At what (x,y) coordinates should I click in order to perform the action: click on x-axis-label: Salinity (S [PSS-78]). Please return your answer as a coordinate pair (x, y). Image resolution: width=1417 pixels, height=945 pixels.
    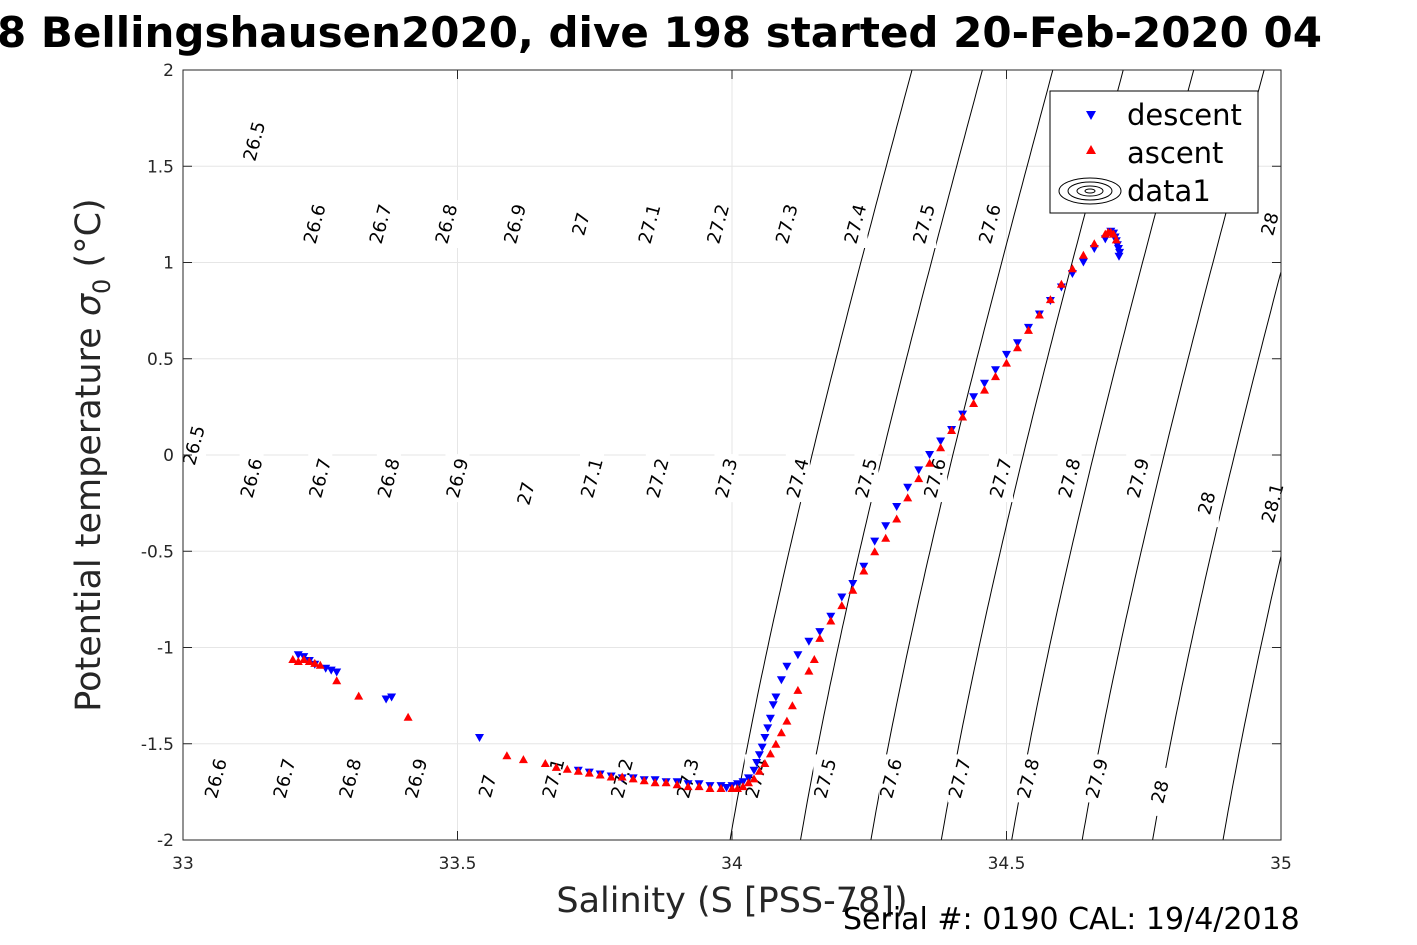
    Looking at the image, I should click on (731, 901).